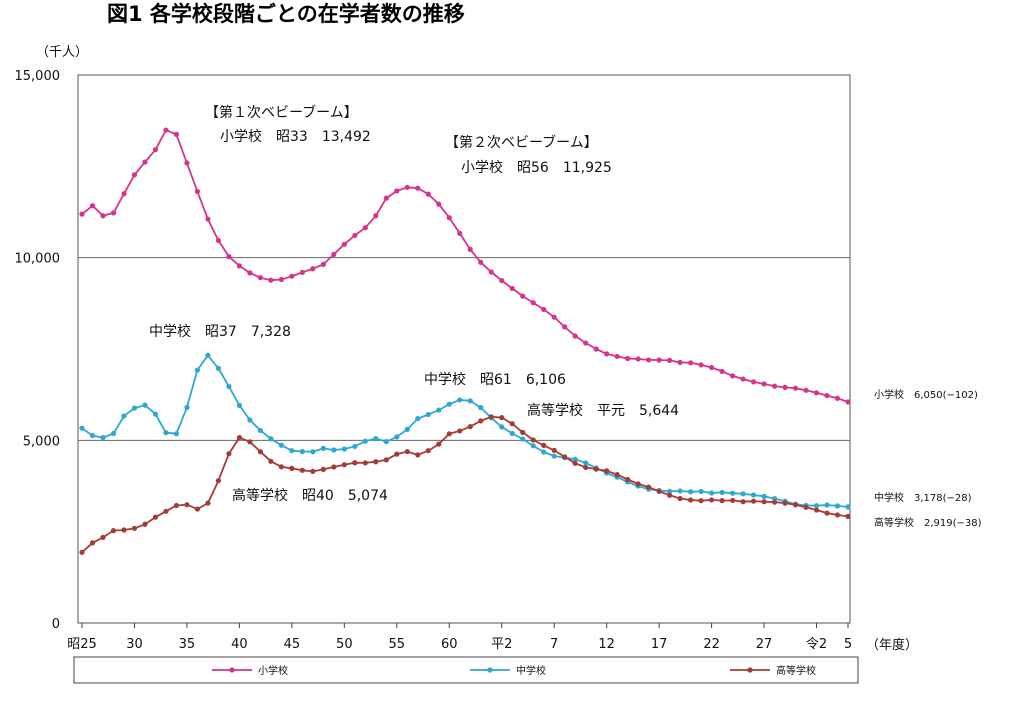  What do you see at coordinates (82, 644) in the screenshot?
I see `x-tick-label: 昭25` at bounding box center [82, 644].